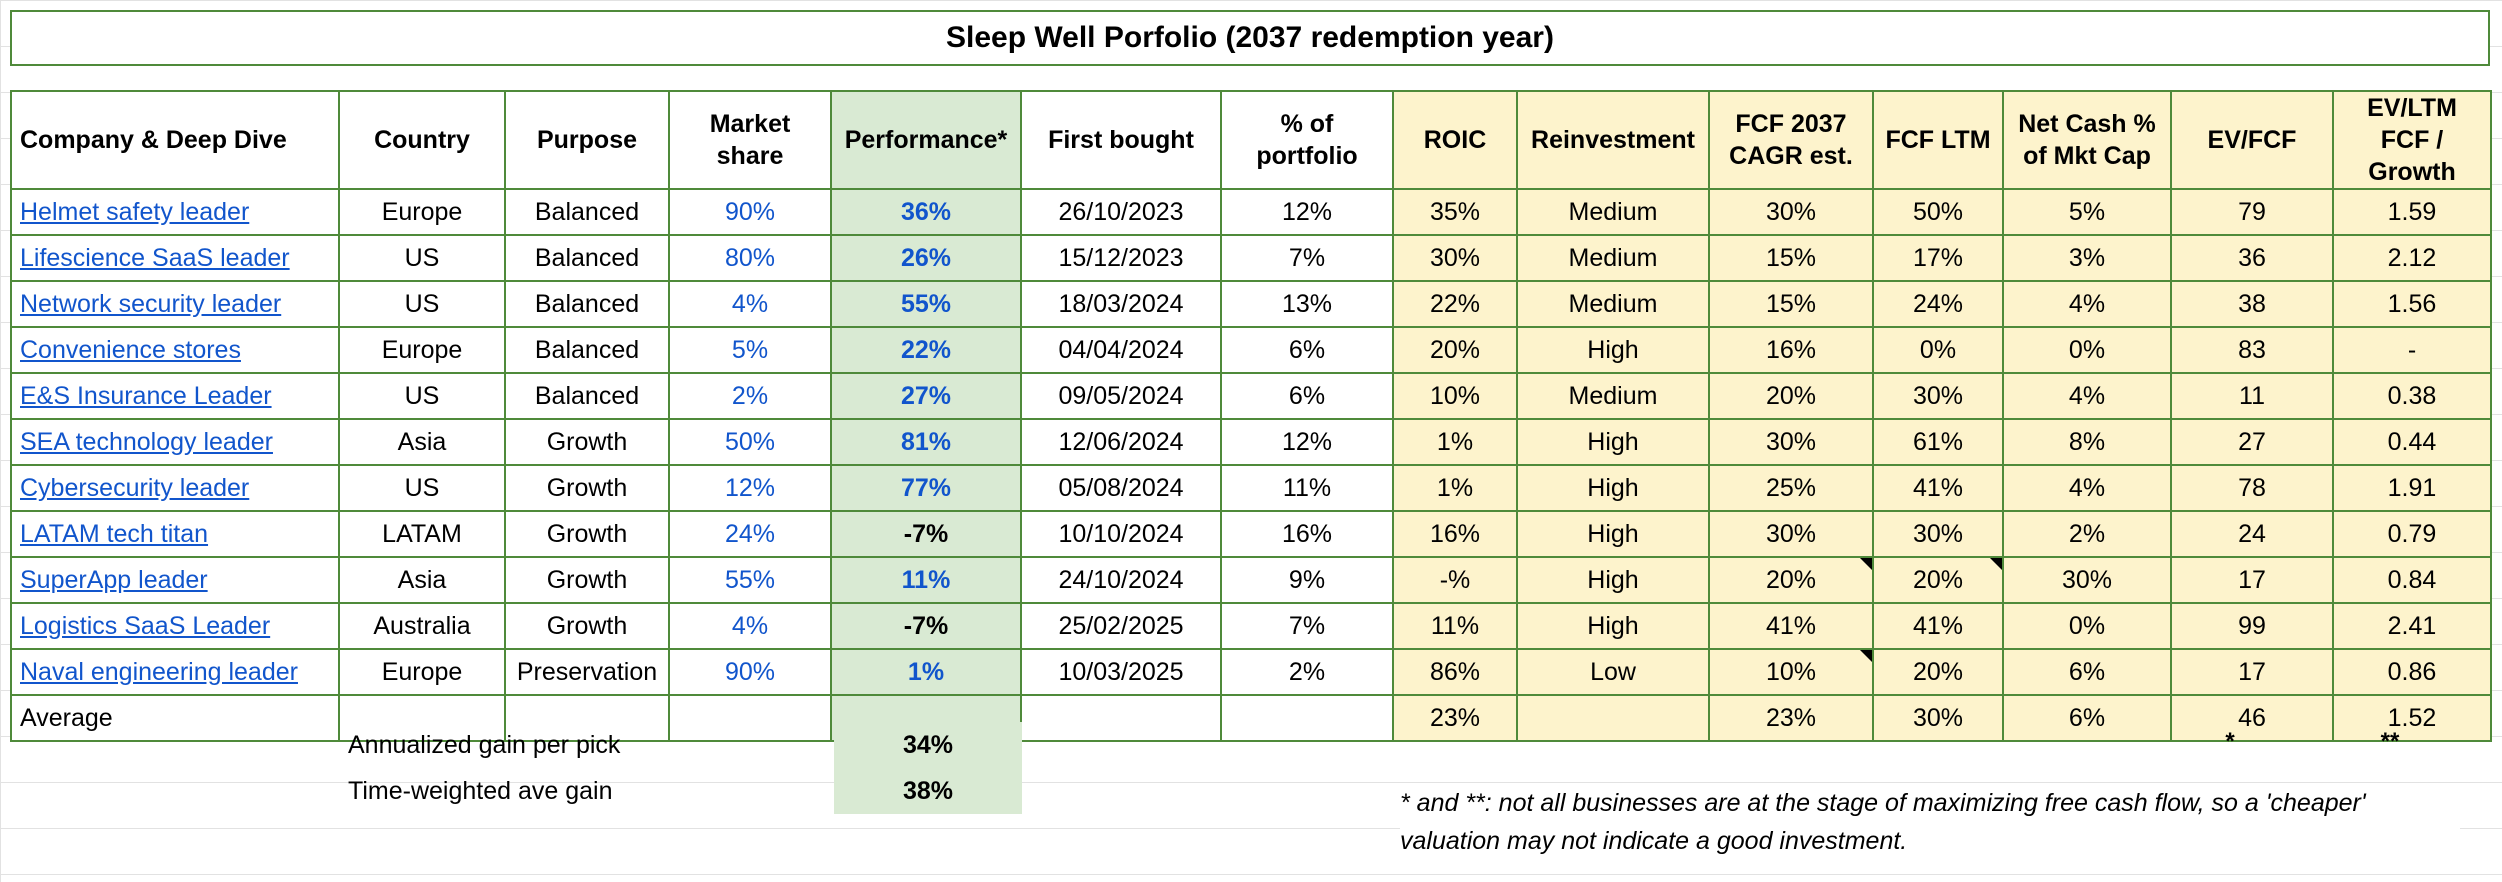 This screenshot has height=882, width=2502. Describe the element at coordinates (926, 258) in the screenshot. I see `table-cell: 26%` at that location.